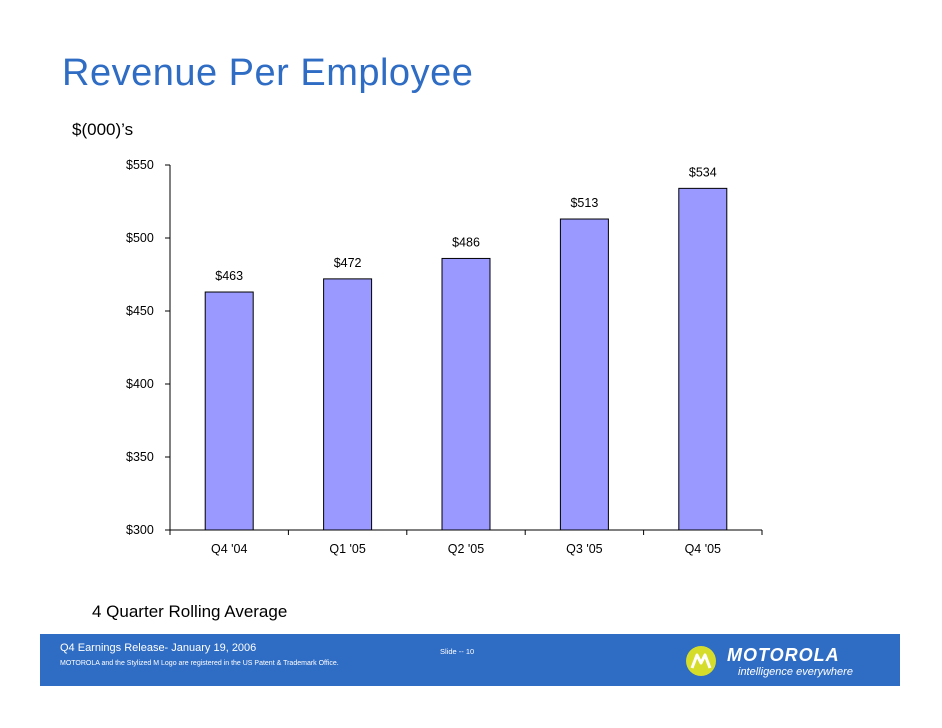 The width and height of the screenshot is (942, 728). What do you see at coordinates (703, 172) in the screenshot?
I see `data-label: $534` at bounding box center [703, 172].